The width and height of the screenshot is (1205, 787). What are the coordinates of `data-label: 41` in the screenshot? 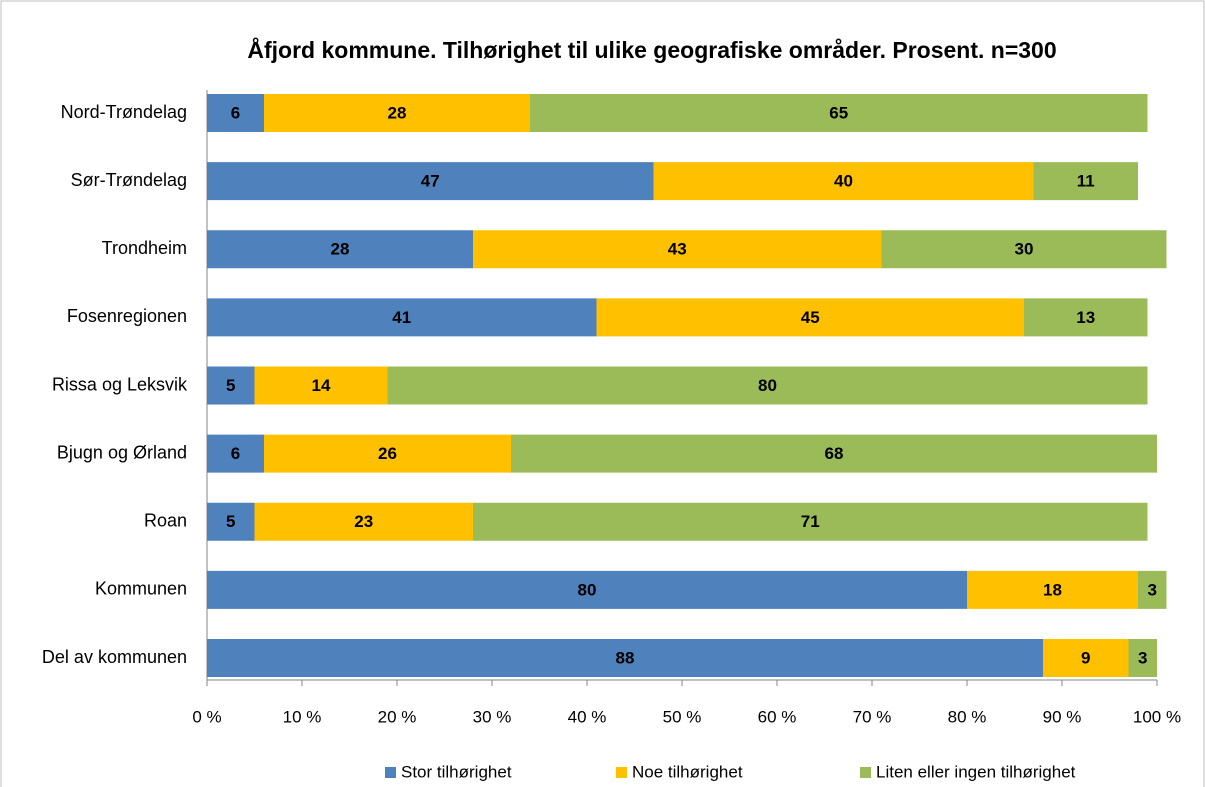 It's located at (401, 317).